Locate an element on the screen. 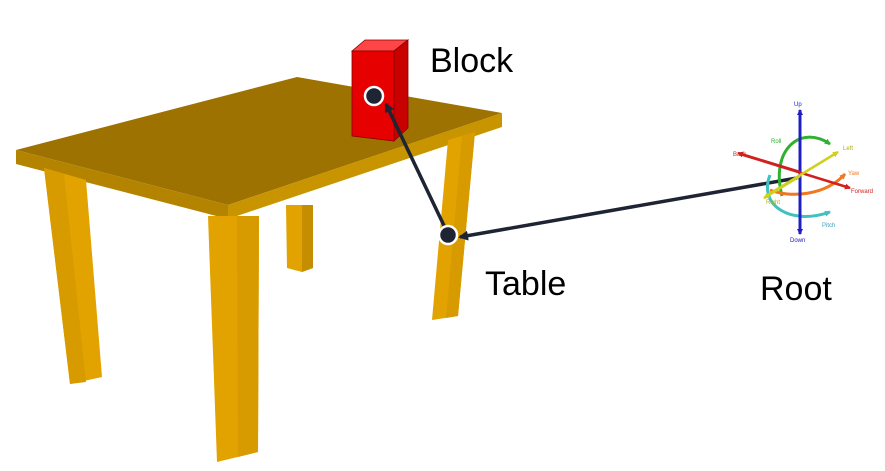 Image resolution: width=885 pixels, height=471 pixels. axis-label-down: Down is located at coordinates (797, 241).